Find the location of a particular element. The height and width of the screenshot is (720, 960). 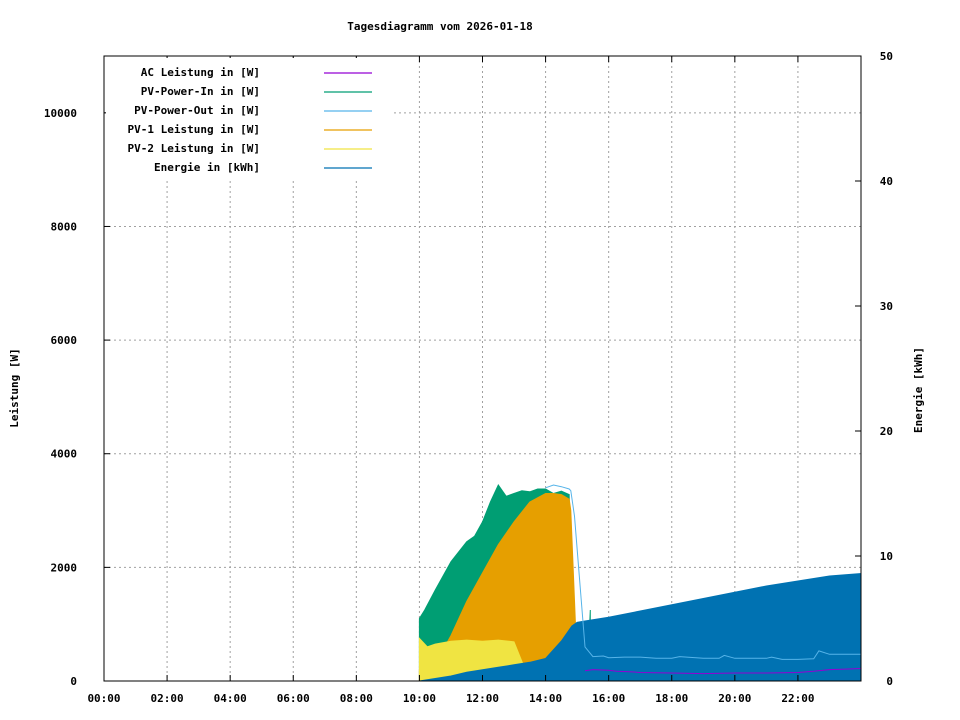

legend-label: PV-Power-In in [W] is located at coordinates (200, 91).